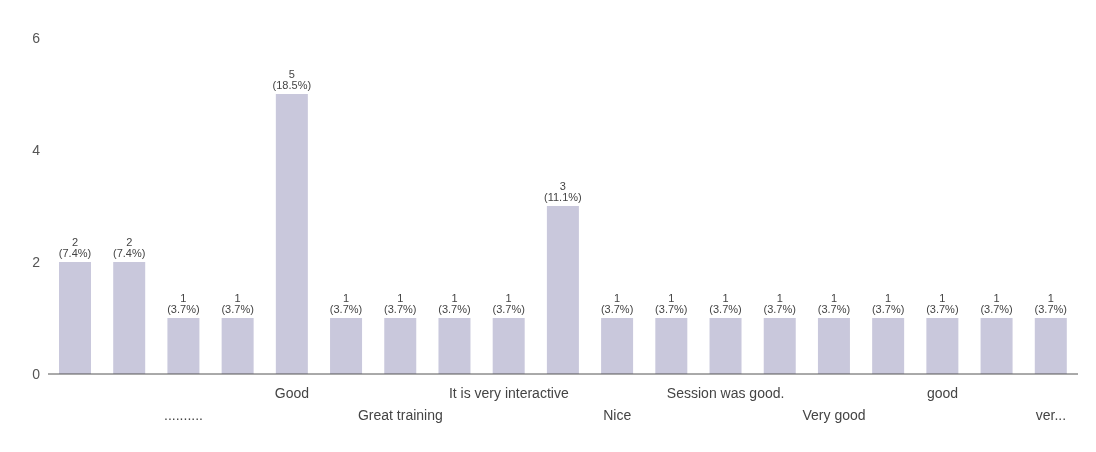 This screenshot has width=1096, height=452. Describe the element at coordinates (36, 37) in the screenshot. I see `y-tick-label: 6` at that location.